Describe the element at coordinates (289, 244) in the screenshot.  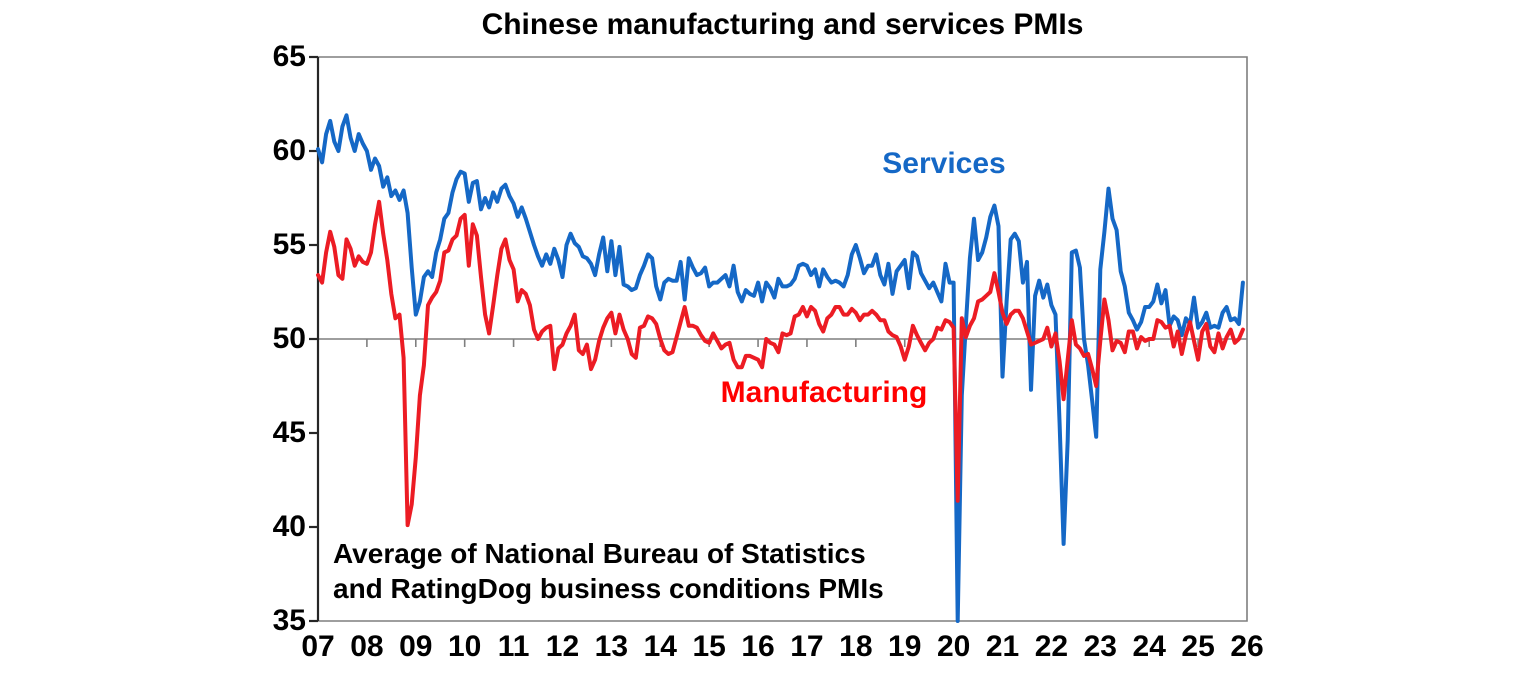
I see `y-axis-label: 55` at that location.